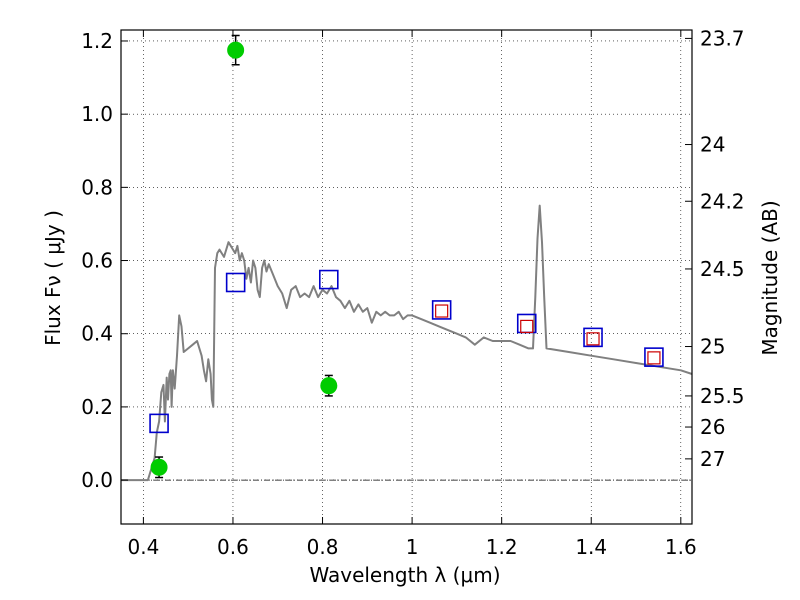  Describe the element at coordinates (715, 248) in the screenshot. I see `magnitude-axis-ticks: 23.7 24 24.2 24.5 25 25.5 26 27` at that location.